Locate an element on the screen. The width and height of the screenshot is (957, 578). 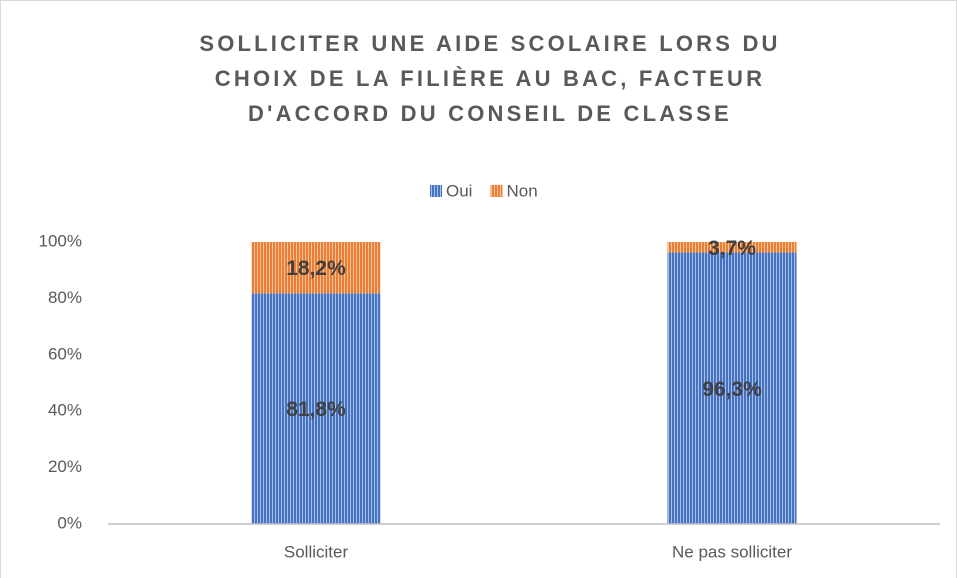
chart-title: SOLLICITER UNE AIDE SCOLAIRE LORS DU is located at coordinates (489, 43).